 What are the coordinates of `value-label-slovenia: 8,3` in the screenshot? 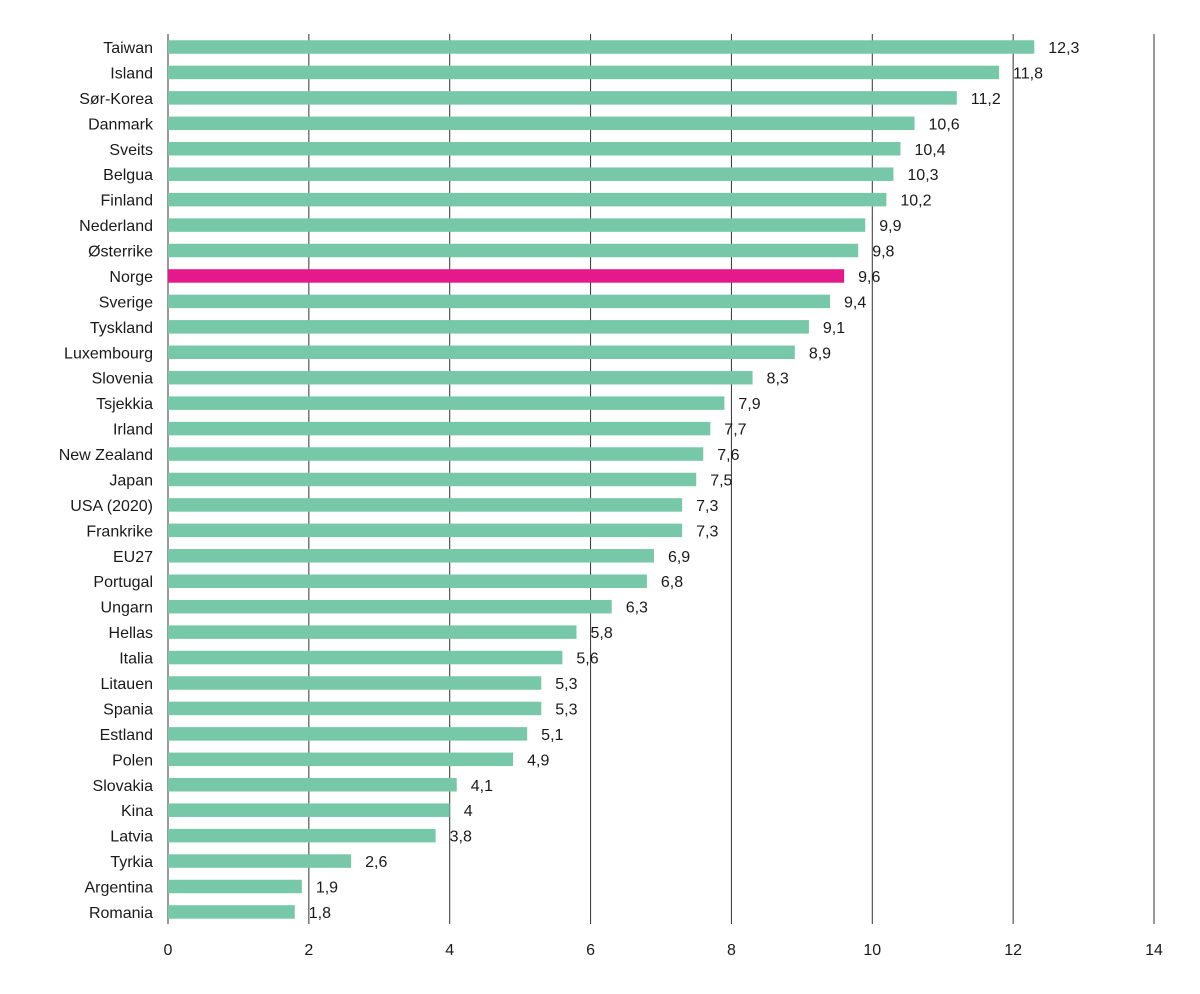 It's located at (778, 379).